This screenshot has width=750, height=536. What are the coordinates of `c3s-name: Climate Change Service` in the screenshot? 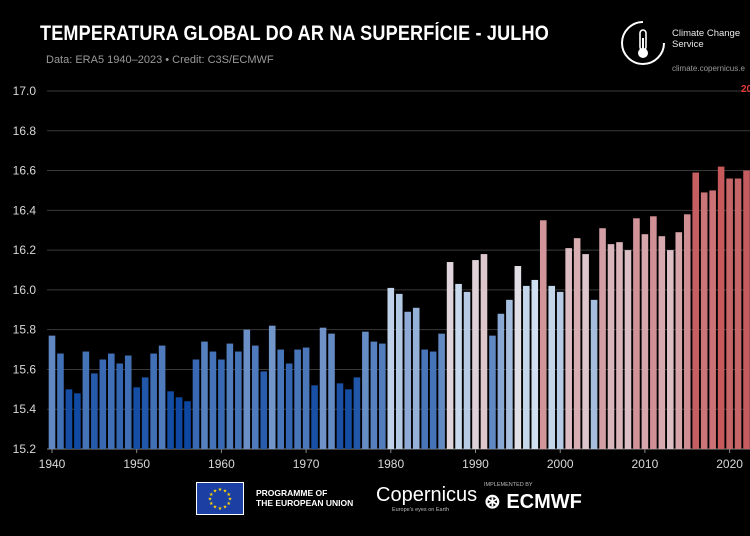 It's located at (706, 39).